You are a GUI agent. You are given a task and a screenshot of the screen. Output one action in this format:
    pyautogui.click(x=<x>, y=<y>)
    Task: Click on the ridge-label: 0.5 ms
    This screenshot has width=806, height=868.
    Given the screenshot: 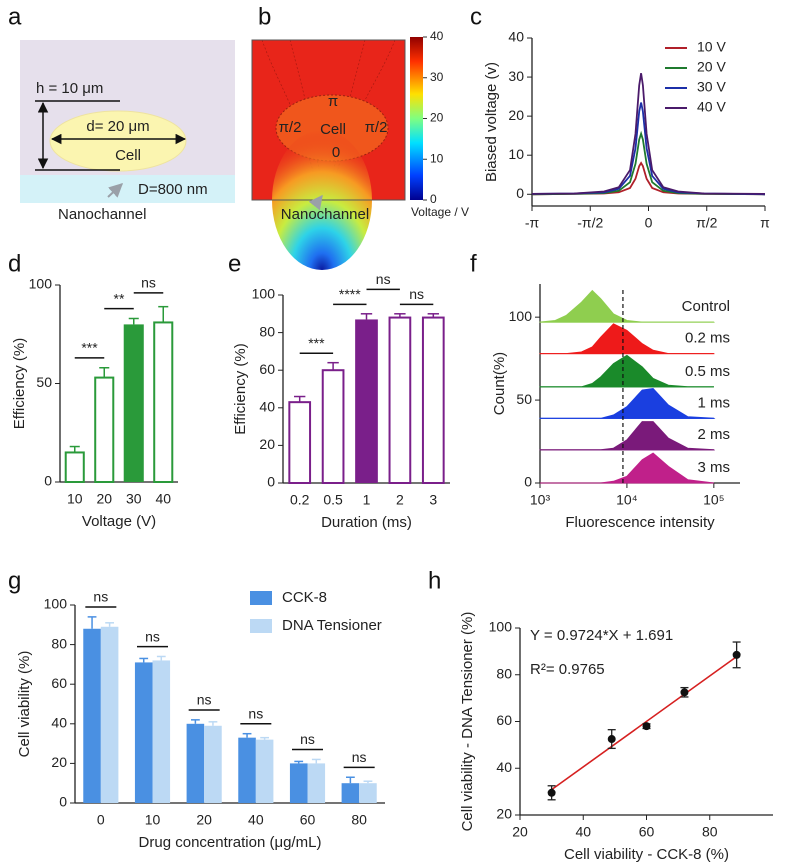 What is the action you would take?
    pyautogui.click(x=707, y=371)
    